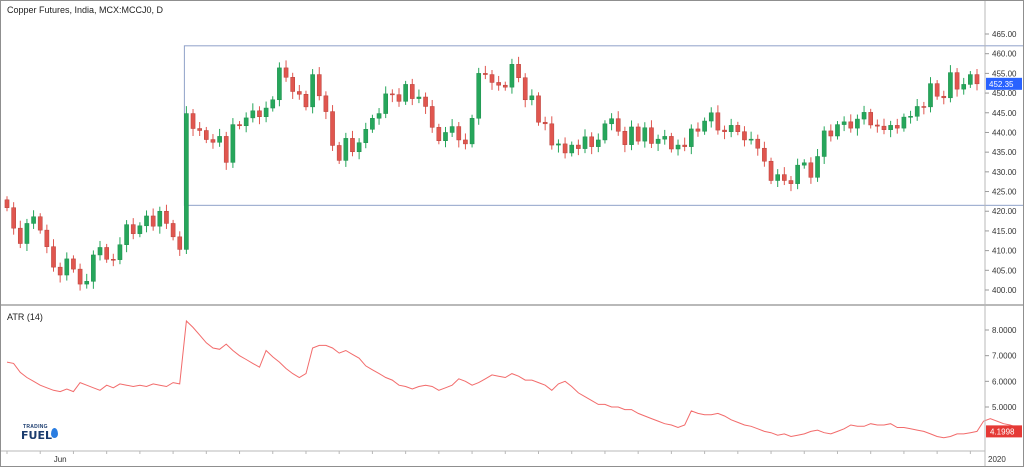 The image size is (1024, 467). I want to click on tradingfuel-logo: TRADING FUEL, so click(41, 435).